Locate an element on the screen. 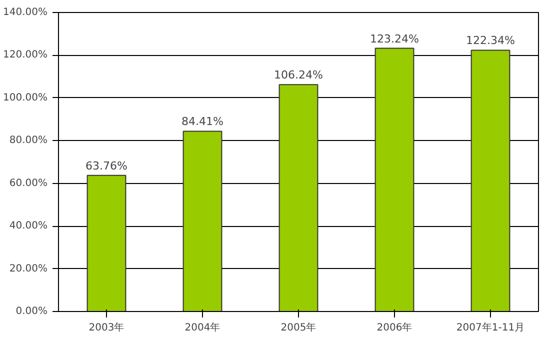 The image size is (554, 340). data-label: 122.34% is located at coordinates (490, 41).